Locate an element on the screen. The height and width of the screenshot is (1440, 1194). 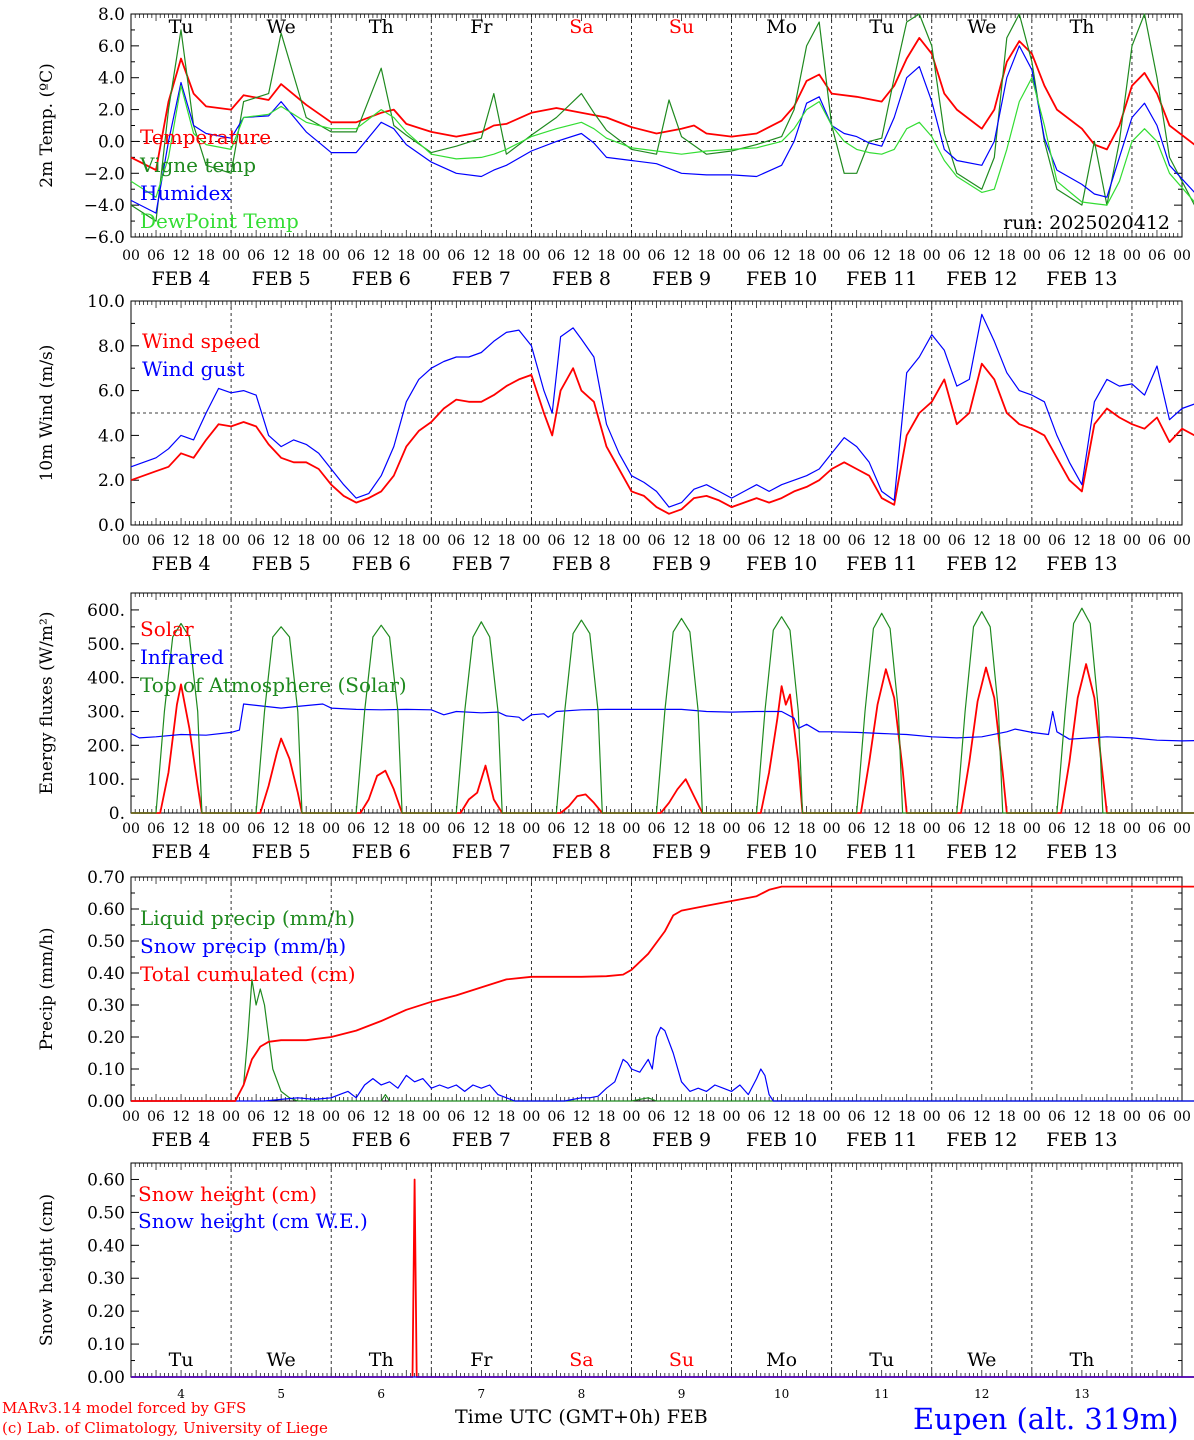
precip-hour-label: 00 is located at coordinates (632, 1117).